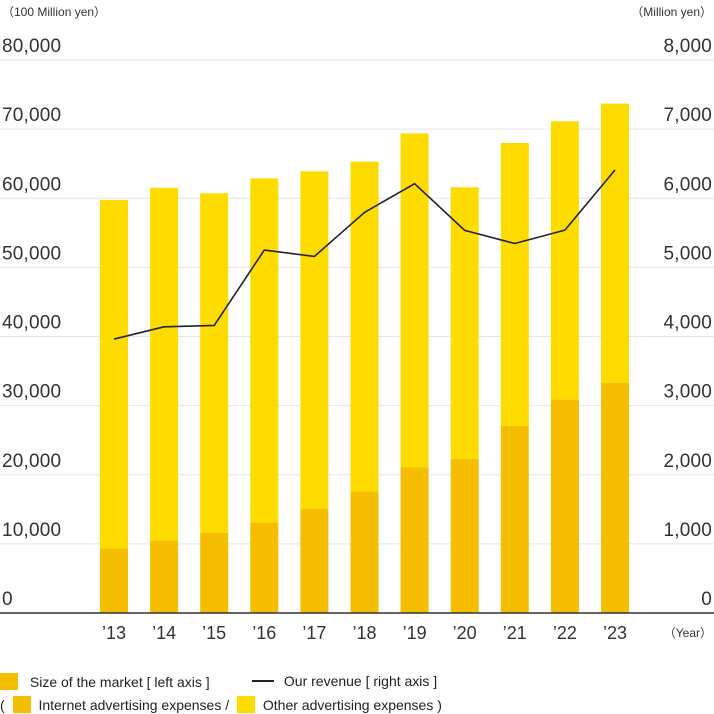  What do you see at coordinates (314, 633) in the screenshot?
I see `x-tick-label: ’17` at bounding box center [314, 633].